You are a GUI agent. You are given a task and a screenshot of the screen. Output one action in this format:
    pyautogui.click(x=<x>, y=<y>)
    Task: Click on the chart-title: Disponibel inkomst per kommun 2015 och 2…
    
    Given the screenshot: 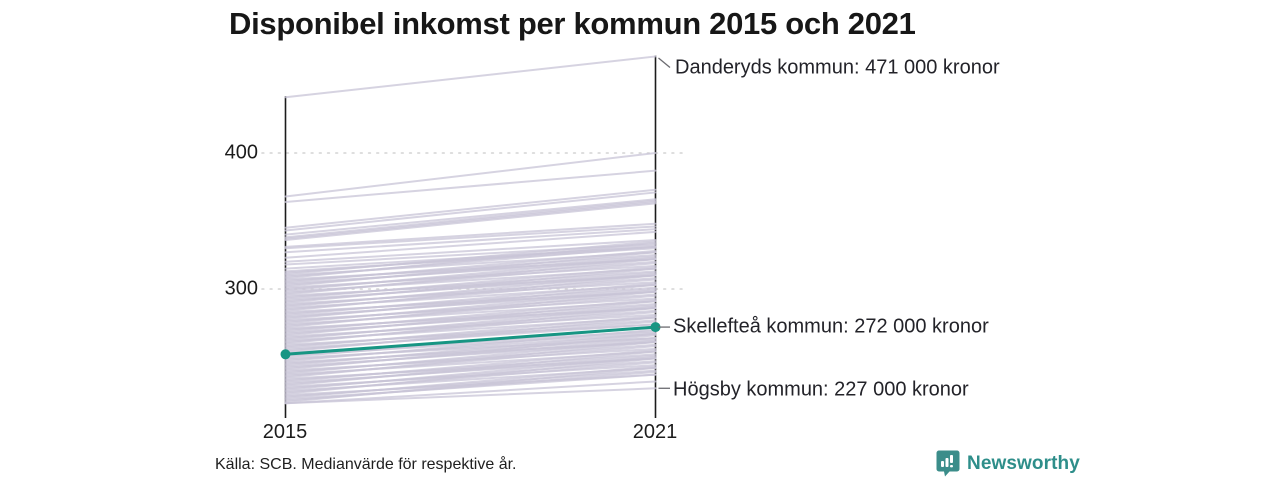 What is the action you would take?
    pyautogui.click(x=572, y=23)
    